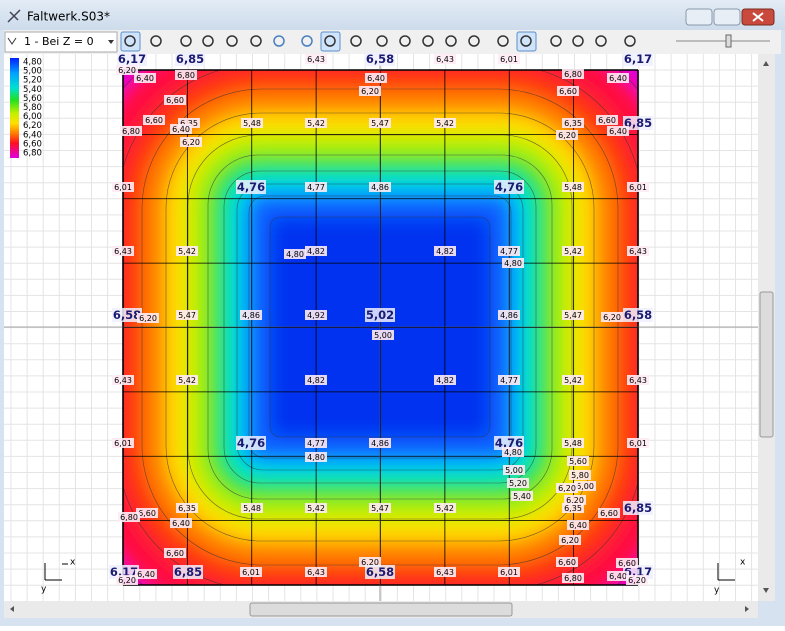 The height and width of the screenshot is (631, 785). I want to click on minimize-button, so click(699, 17).